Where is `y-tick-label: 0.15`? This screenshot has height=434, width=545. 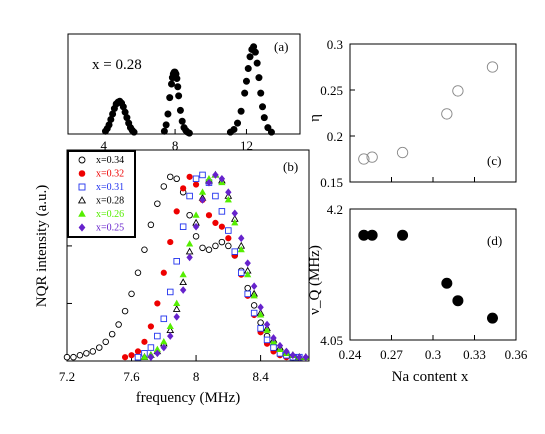 y-tick-label: 0.15 is located at coordinates (331, 182).